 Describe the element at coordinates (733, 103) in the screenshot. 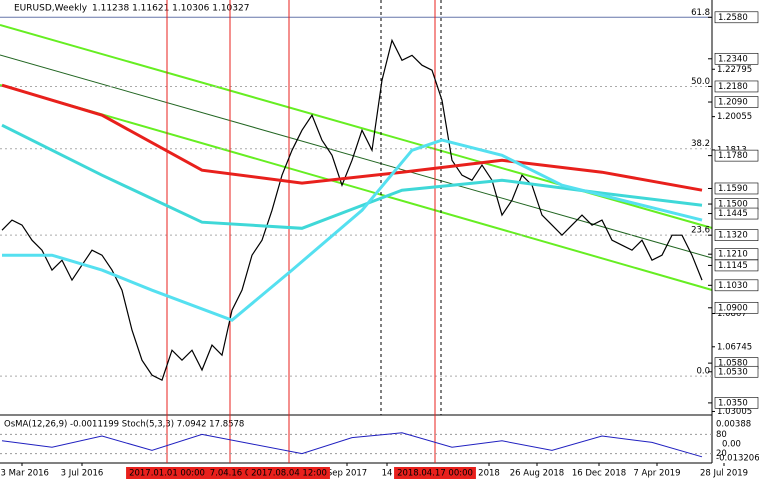

I see `level-label: 1.2090` at that location.